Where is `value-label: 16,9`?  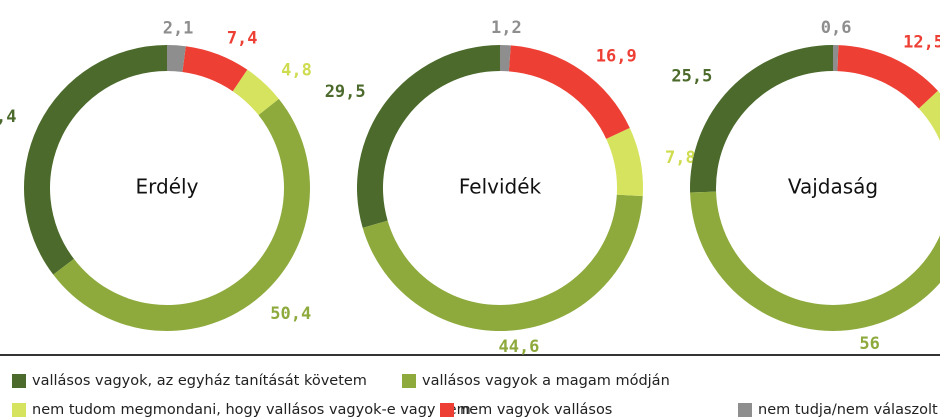 value-label: 16,9 is located at coordinates (616, 57).